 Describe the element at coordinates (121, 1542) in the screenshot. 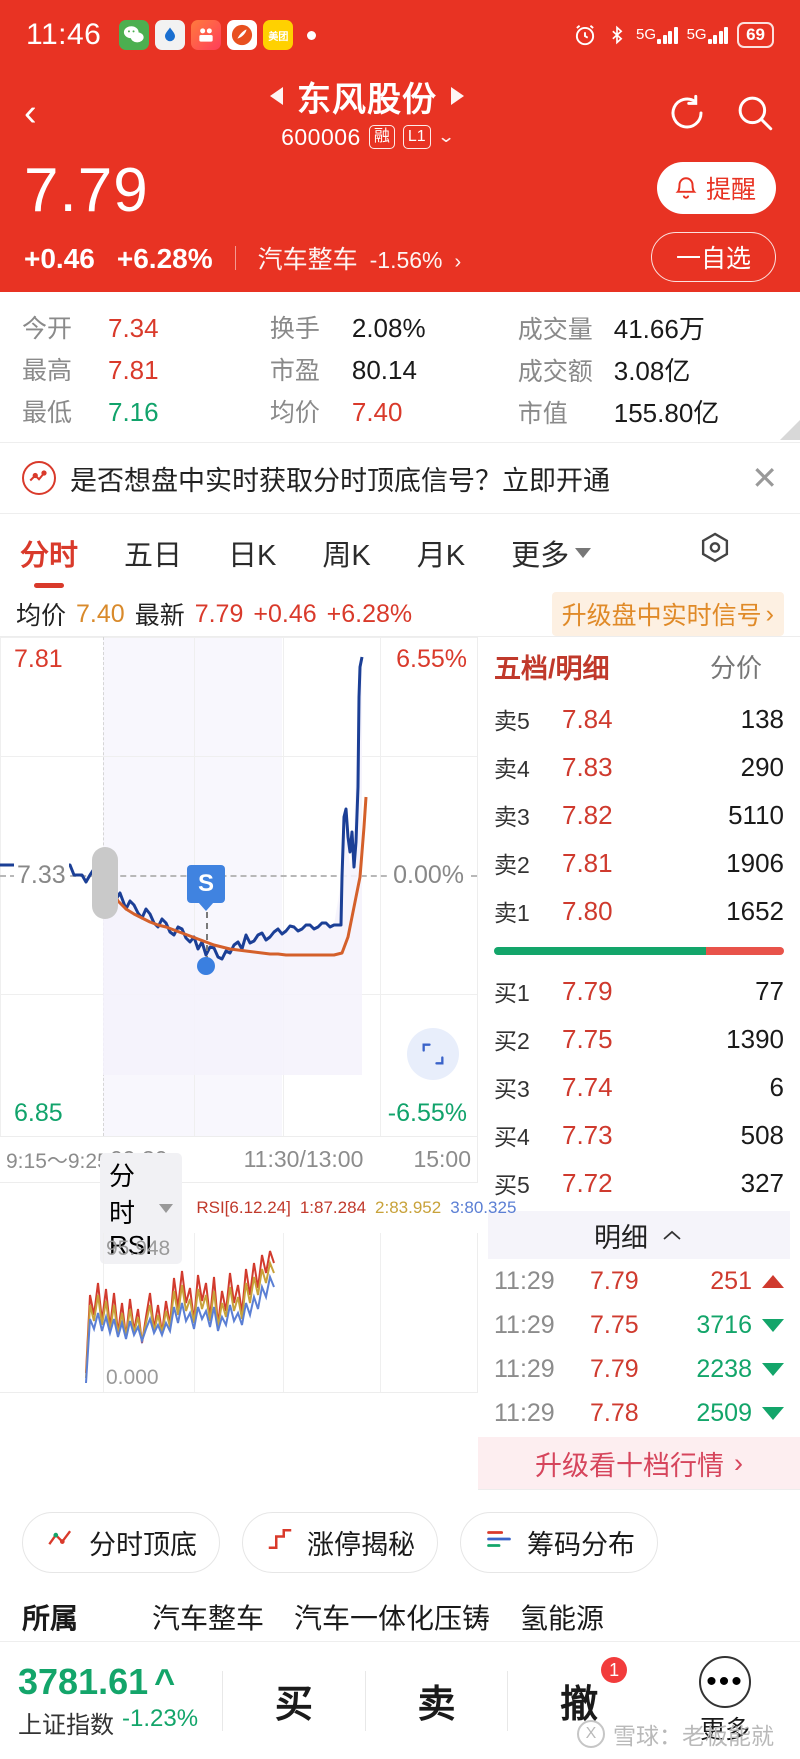

I see `tool-peak-bottom: 分时顶底` at that location.